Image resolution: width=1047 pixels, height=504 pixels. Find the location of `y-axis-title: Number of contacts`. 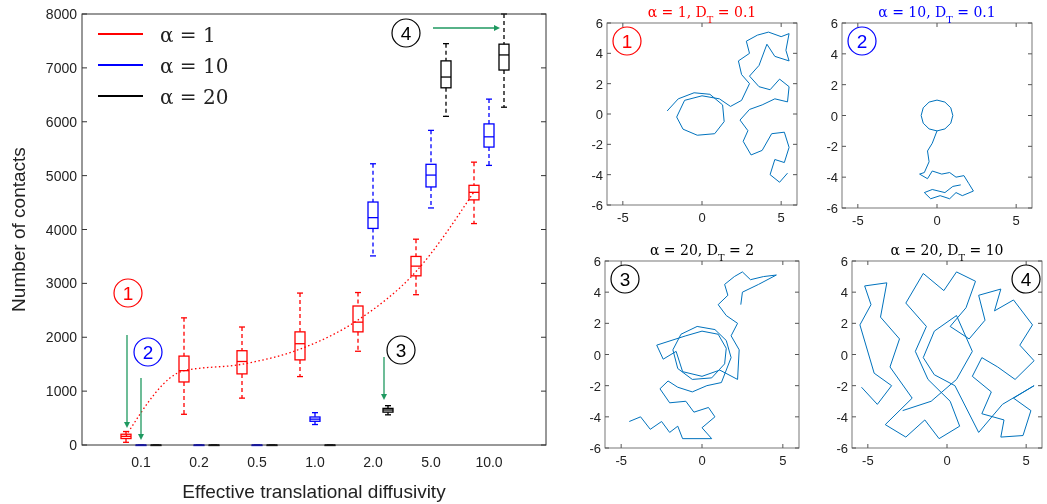

y-axis-title: Number of contacts is located at coordinates (18, 229).